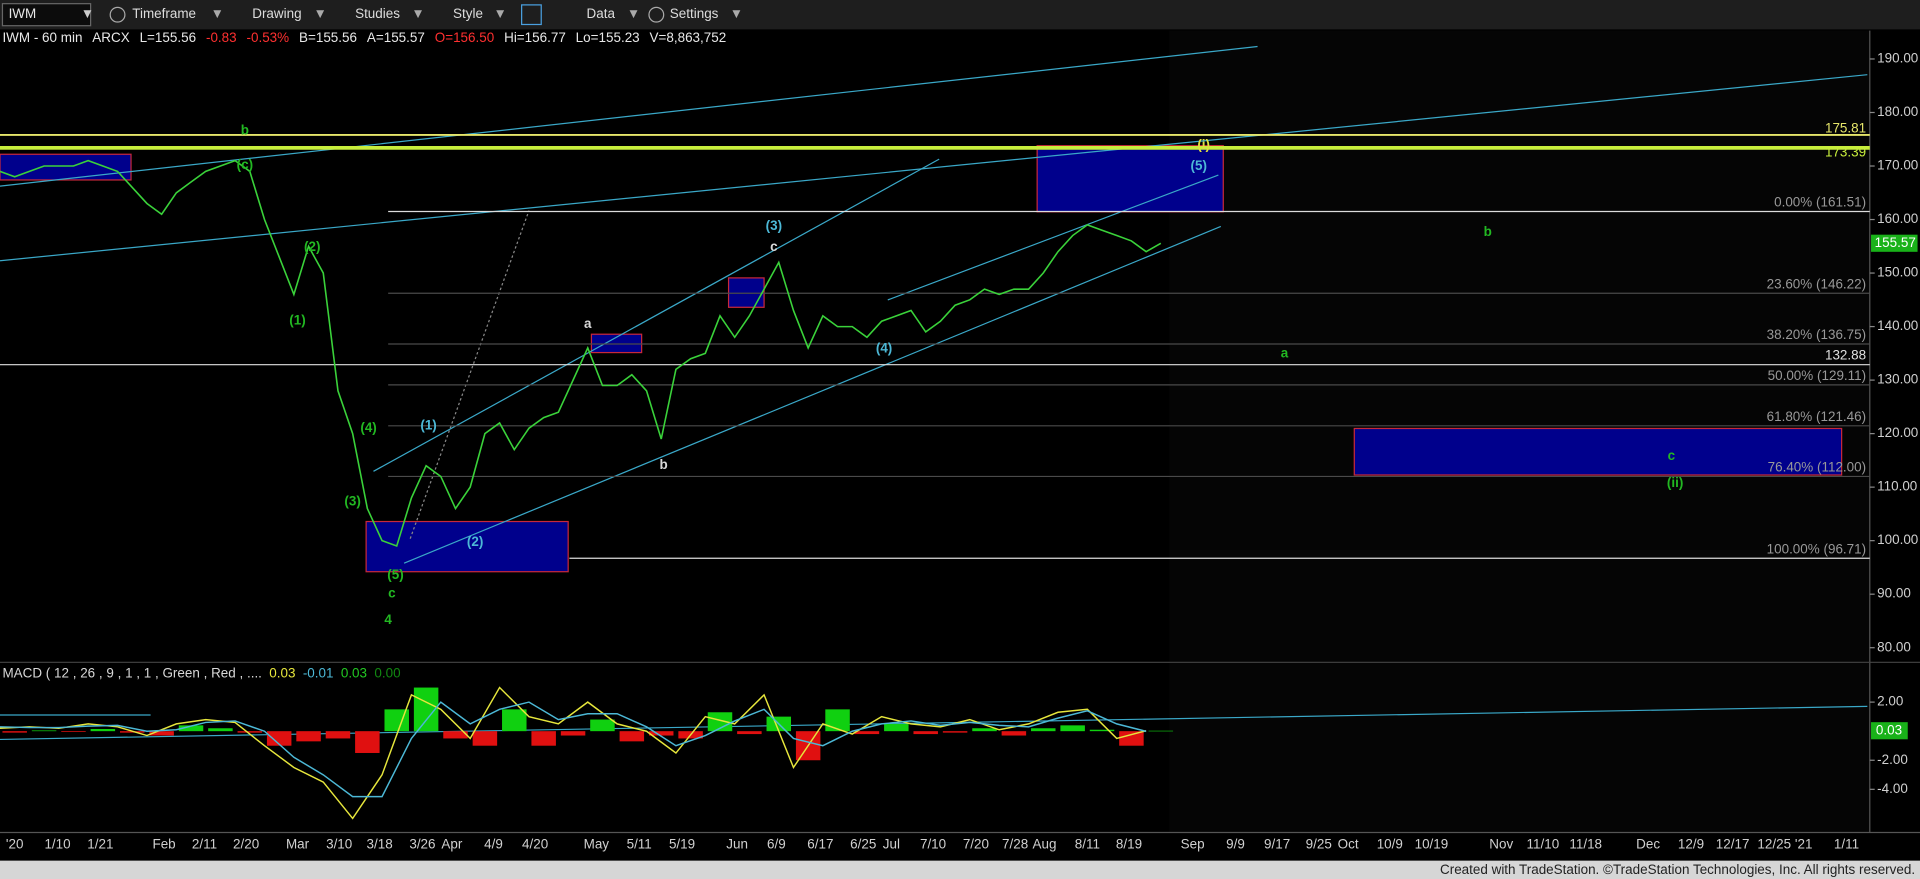  I want to click on x-tick-label: 10/19, so click(1432, 843).